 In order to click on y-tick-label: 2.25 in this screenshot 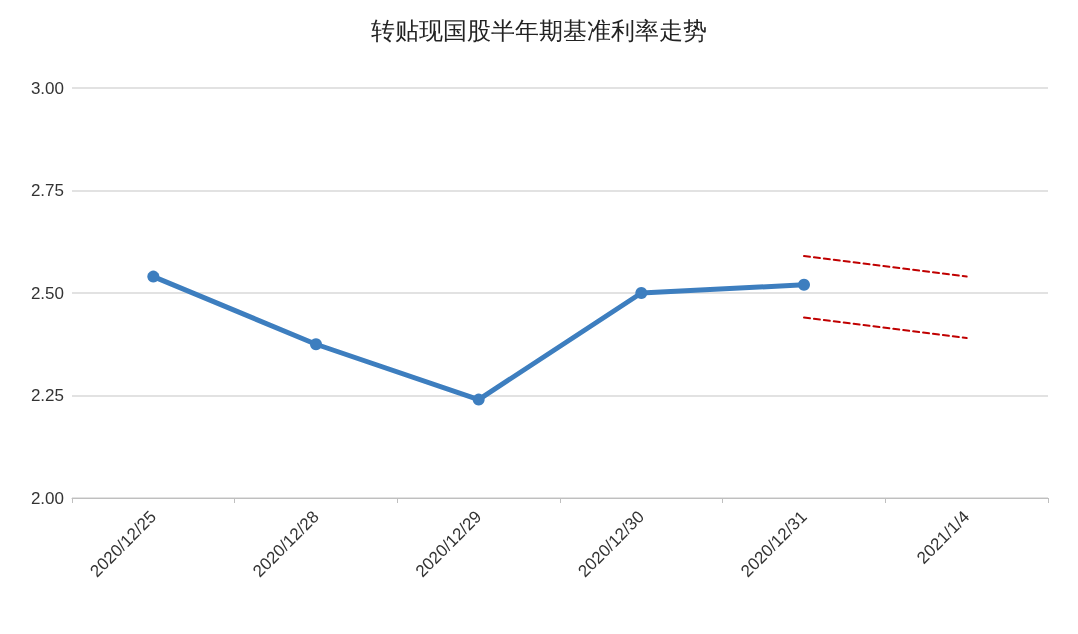, I will do `click(47, 395)`.